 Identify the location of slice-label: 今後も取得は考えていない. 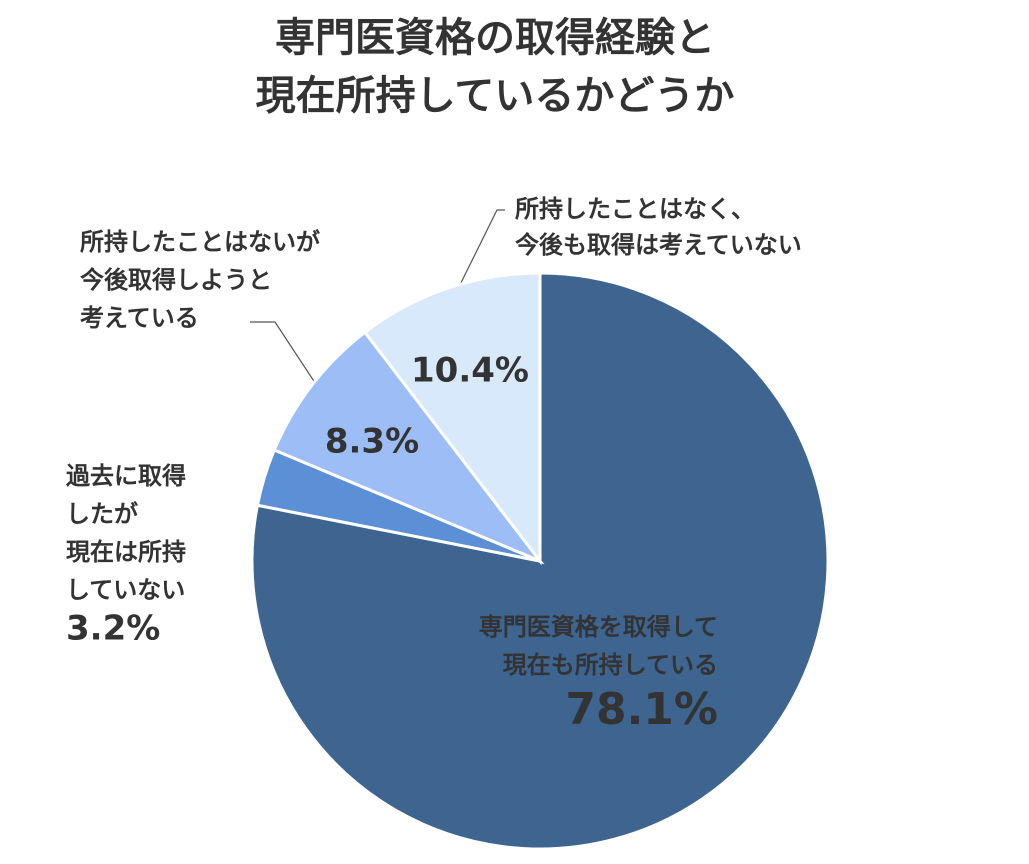
(658, 245).